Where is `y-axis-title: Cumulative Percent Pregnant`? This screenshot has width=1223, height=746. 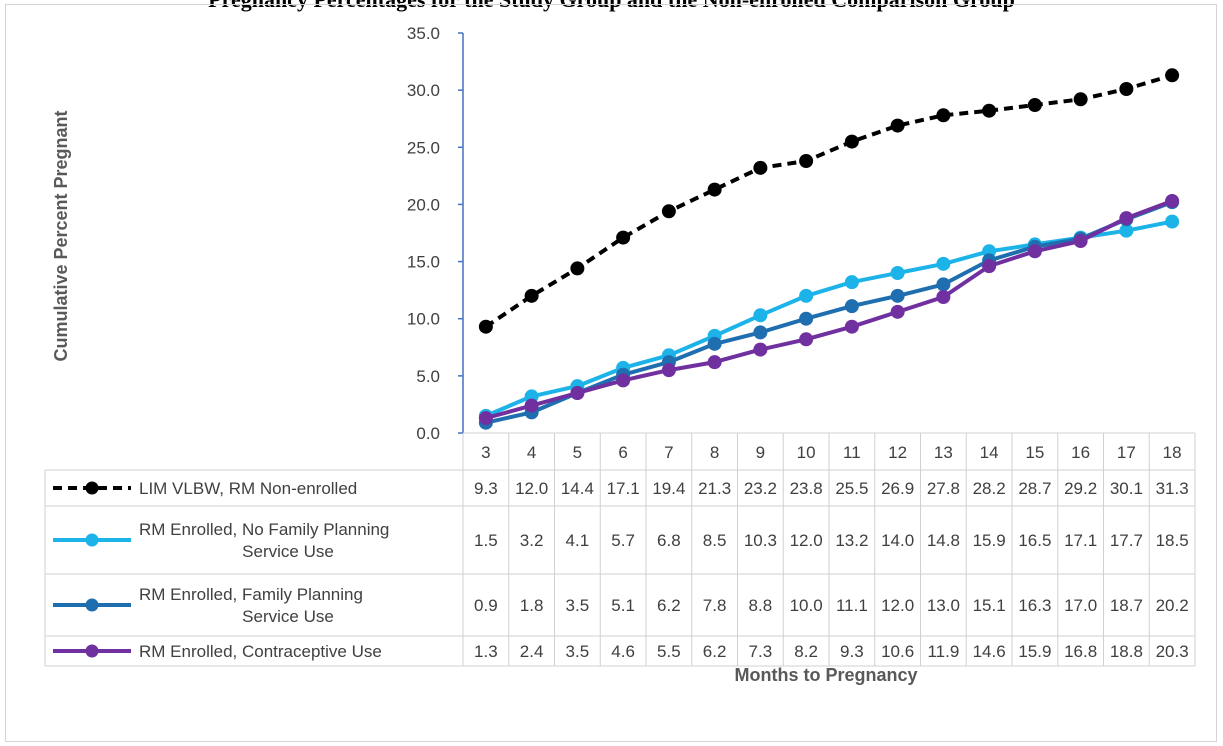
y-axis-title: Cumulative Percent Pregnant is located at coordinates (61, 235).